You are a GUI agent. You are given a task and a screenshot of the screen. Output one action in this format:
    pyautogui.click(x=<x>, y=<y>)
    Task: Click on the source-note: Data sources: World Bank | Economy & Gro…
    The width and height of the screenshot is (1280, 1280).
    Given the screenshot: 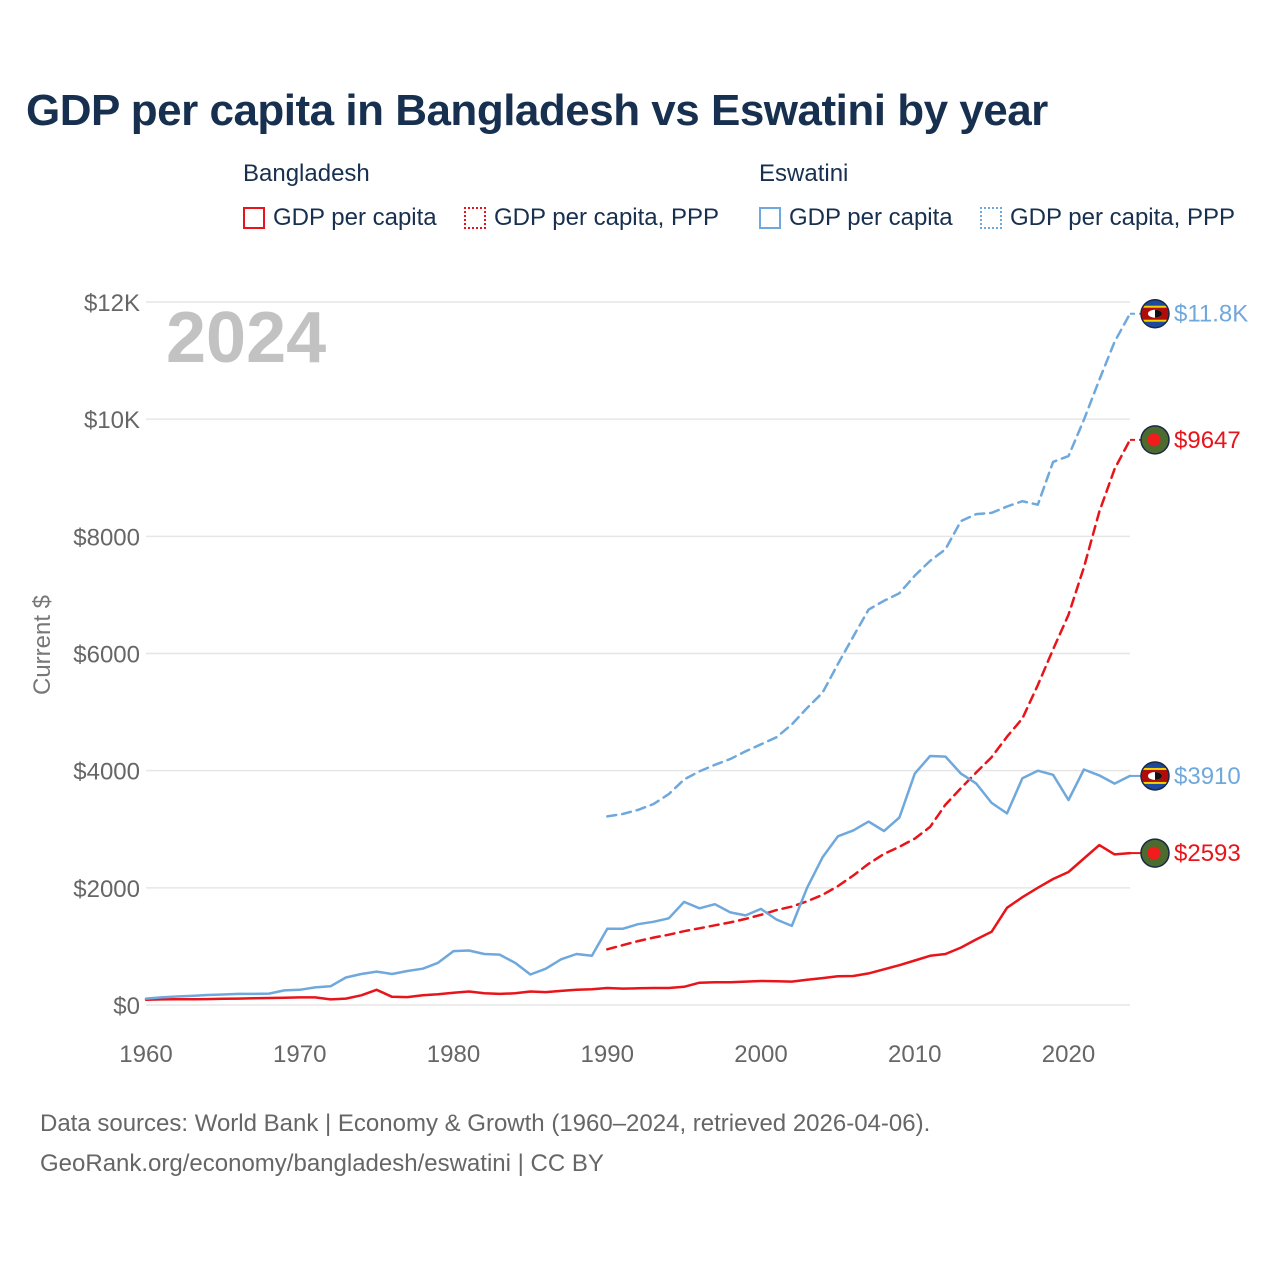 What is the action you would take?
    pyautogui.click(x=485, y=1144)
    